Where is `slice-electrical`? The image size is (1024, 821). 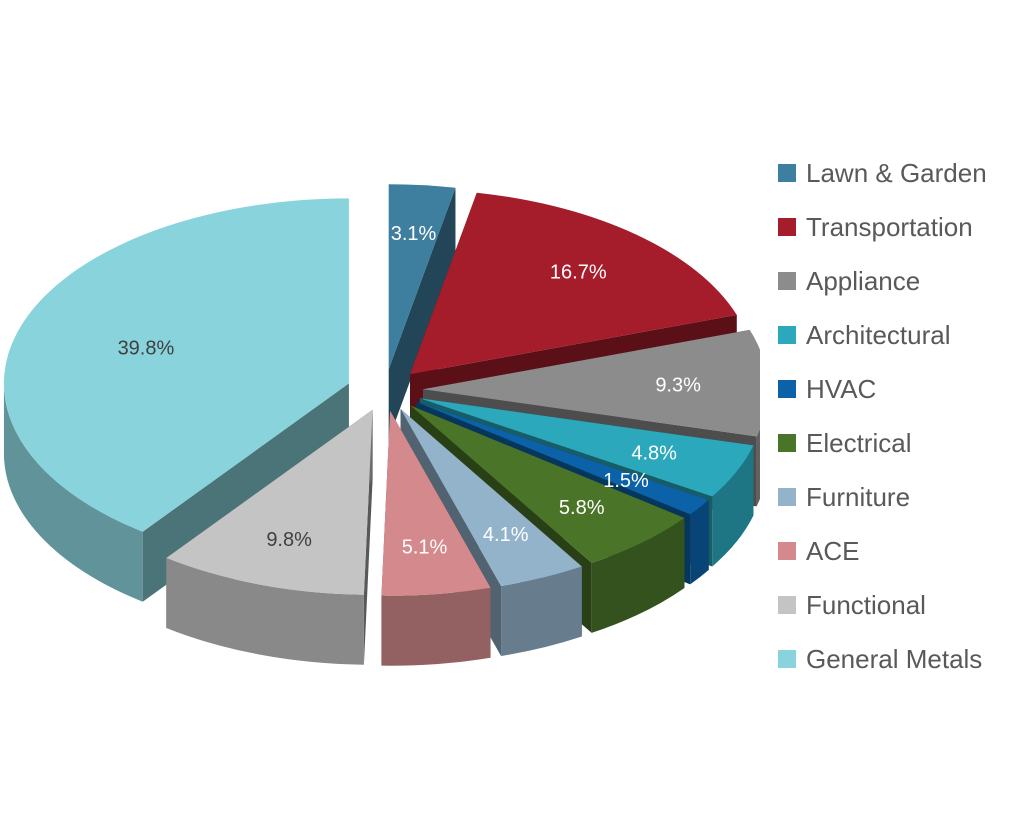
slice-electrical is located at coordinates (547, 484).